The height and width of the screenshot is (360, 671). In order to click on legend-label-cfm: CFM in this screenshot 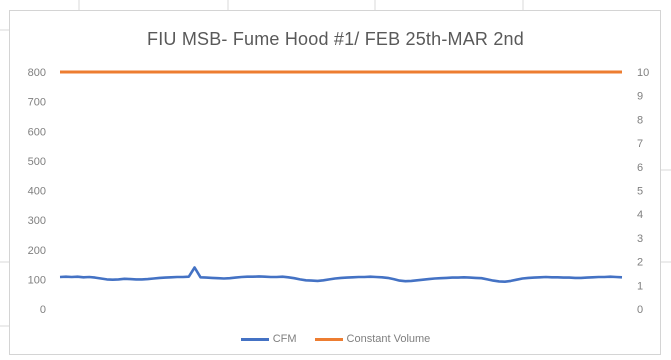, I will do `click(284, 339)`.